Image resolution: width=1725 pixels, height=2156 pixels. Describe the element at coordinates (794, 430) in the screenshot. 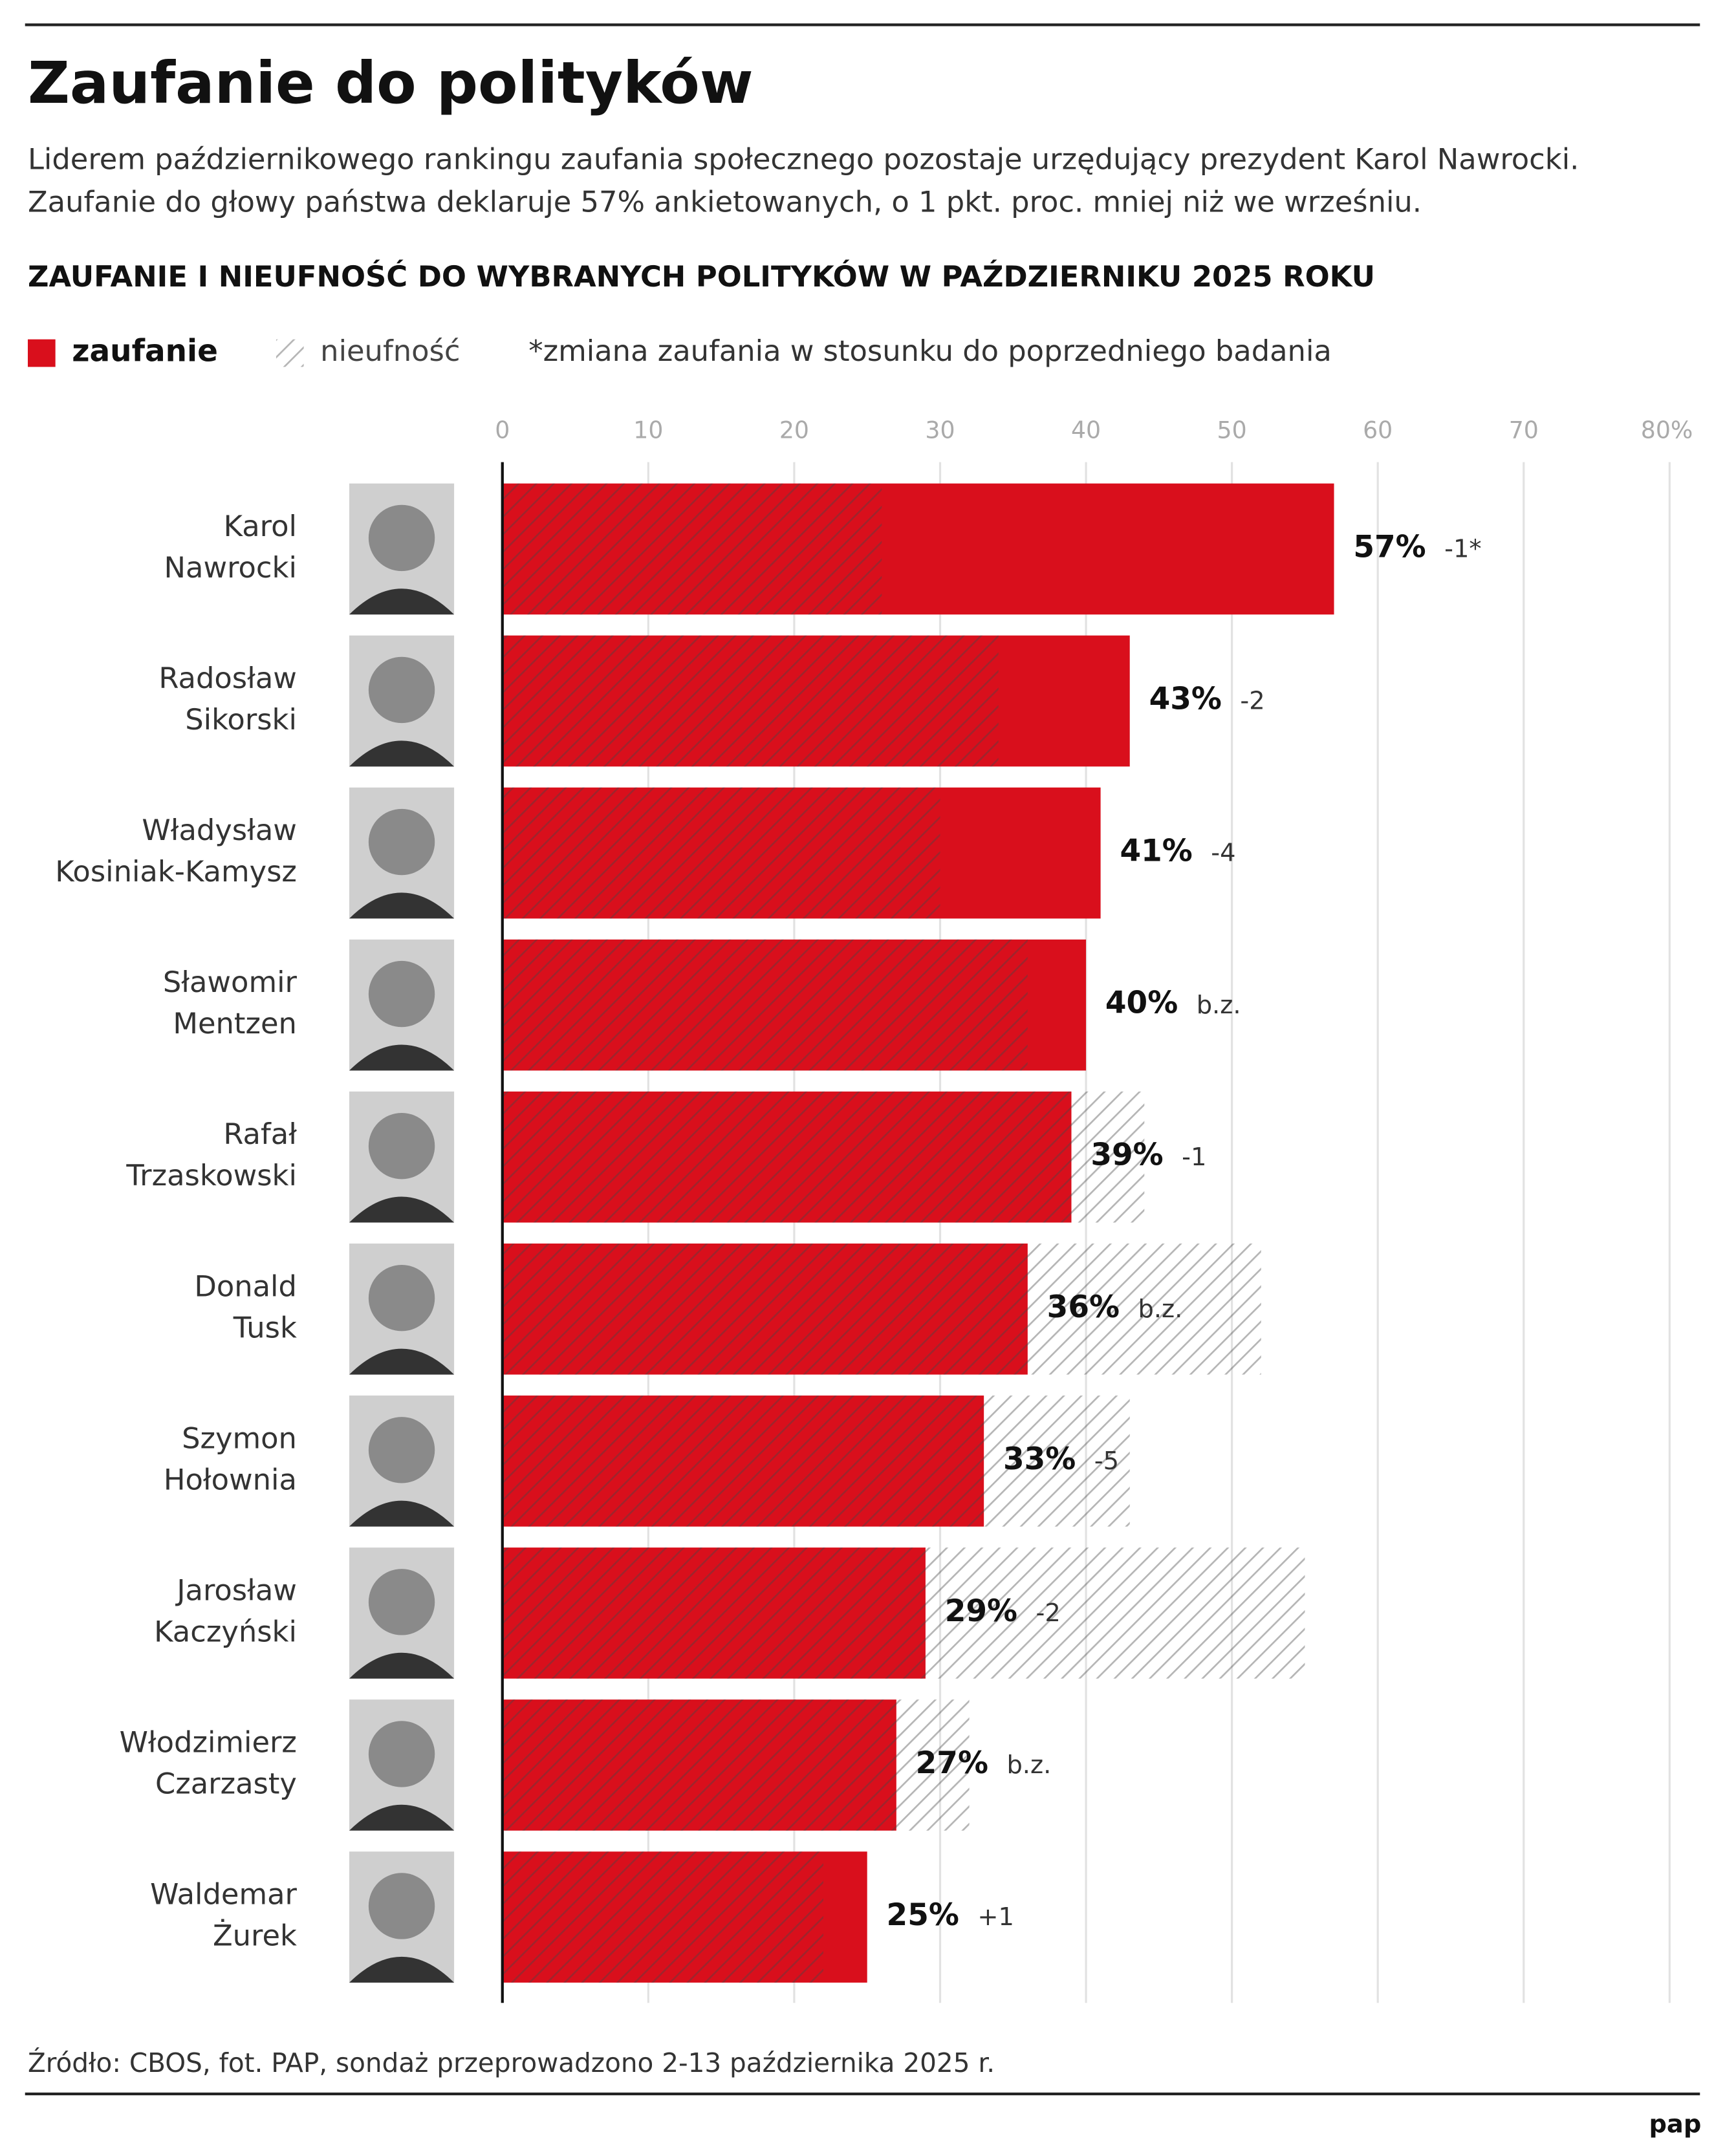

I see `x-tick-label: 20` at that location.